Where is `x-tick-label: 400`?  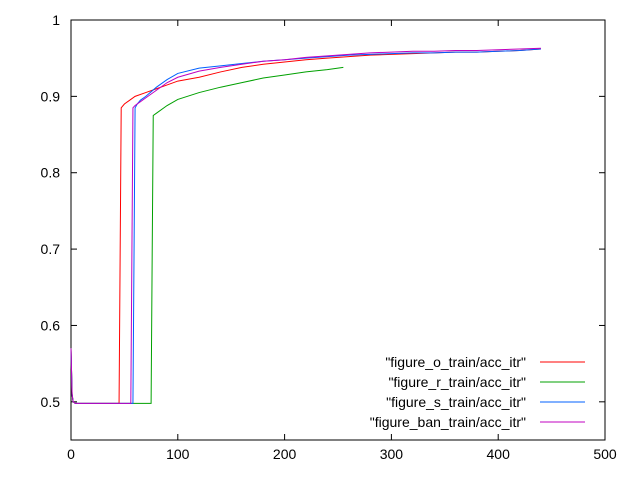 x-tick-label: 400 is located at coordinates (499, 454).